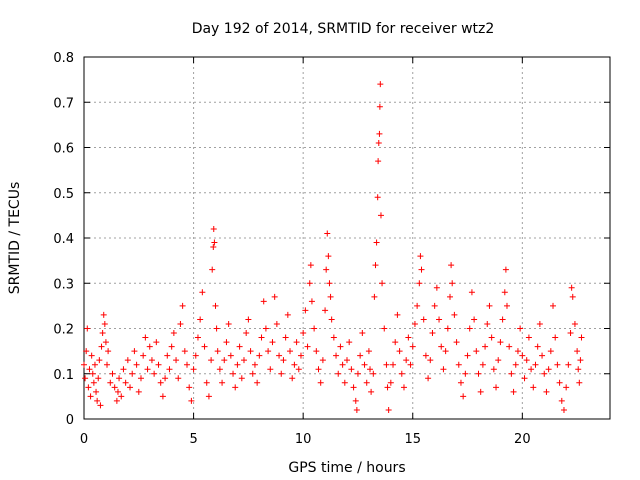 This screenshot has height=480, width=640. What do you see at coordinates (63, 284) in the screenshot?
I see `y-tick-label: 0.3` at bounding box center [63, 284].